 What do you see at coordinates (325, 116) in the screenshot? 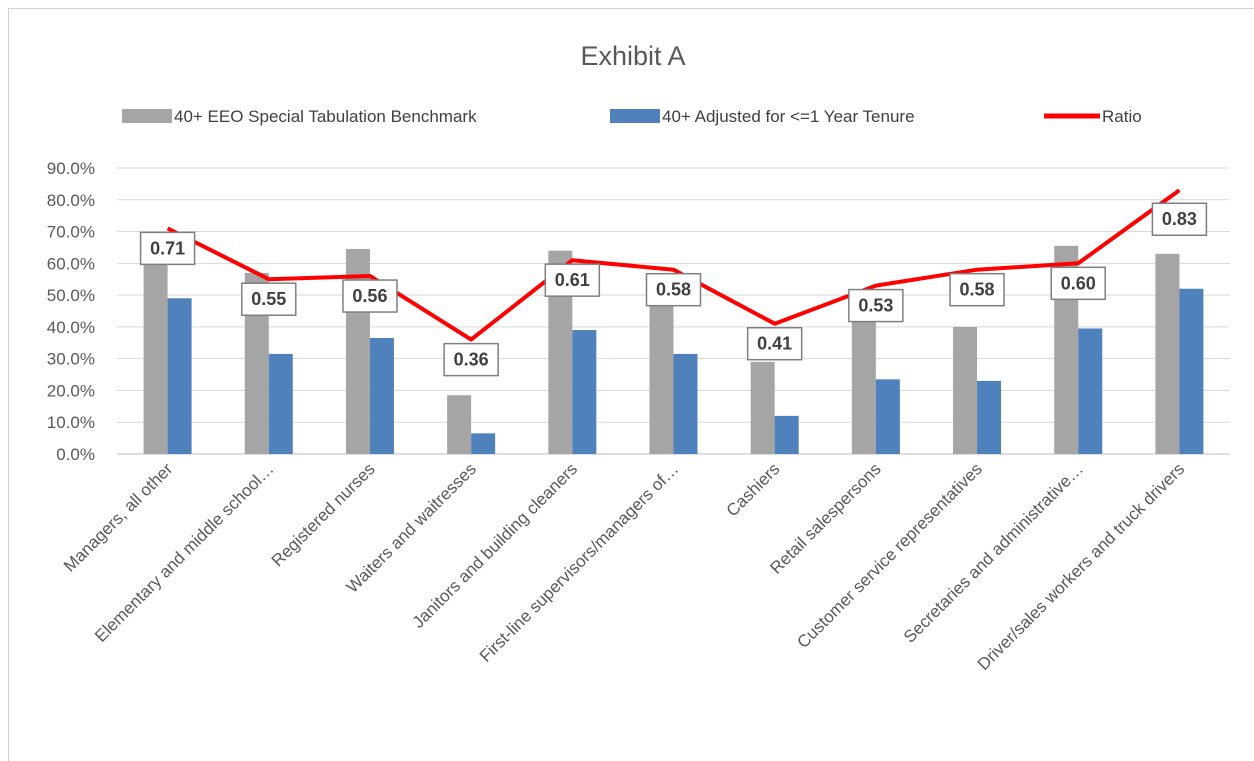
I see `legend-benchmark-label: 40+ EEO Special Tabulation Benchmark` at bounding box center [325, 116].